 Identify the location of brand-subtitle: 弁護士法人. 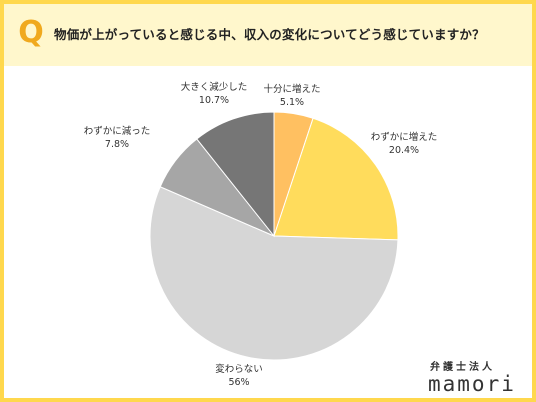
(462, 367).